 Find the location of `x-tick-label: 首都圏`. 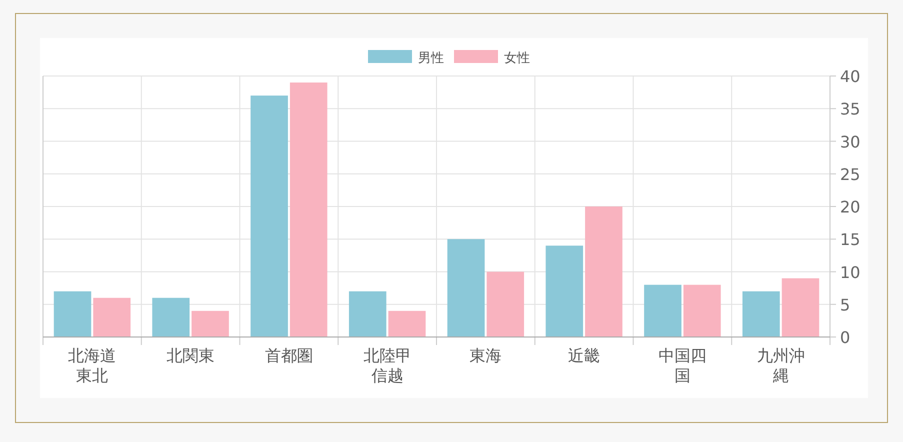

x-tick-label: 首都圏 is located at coordinates (288, 356).